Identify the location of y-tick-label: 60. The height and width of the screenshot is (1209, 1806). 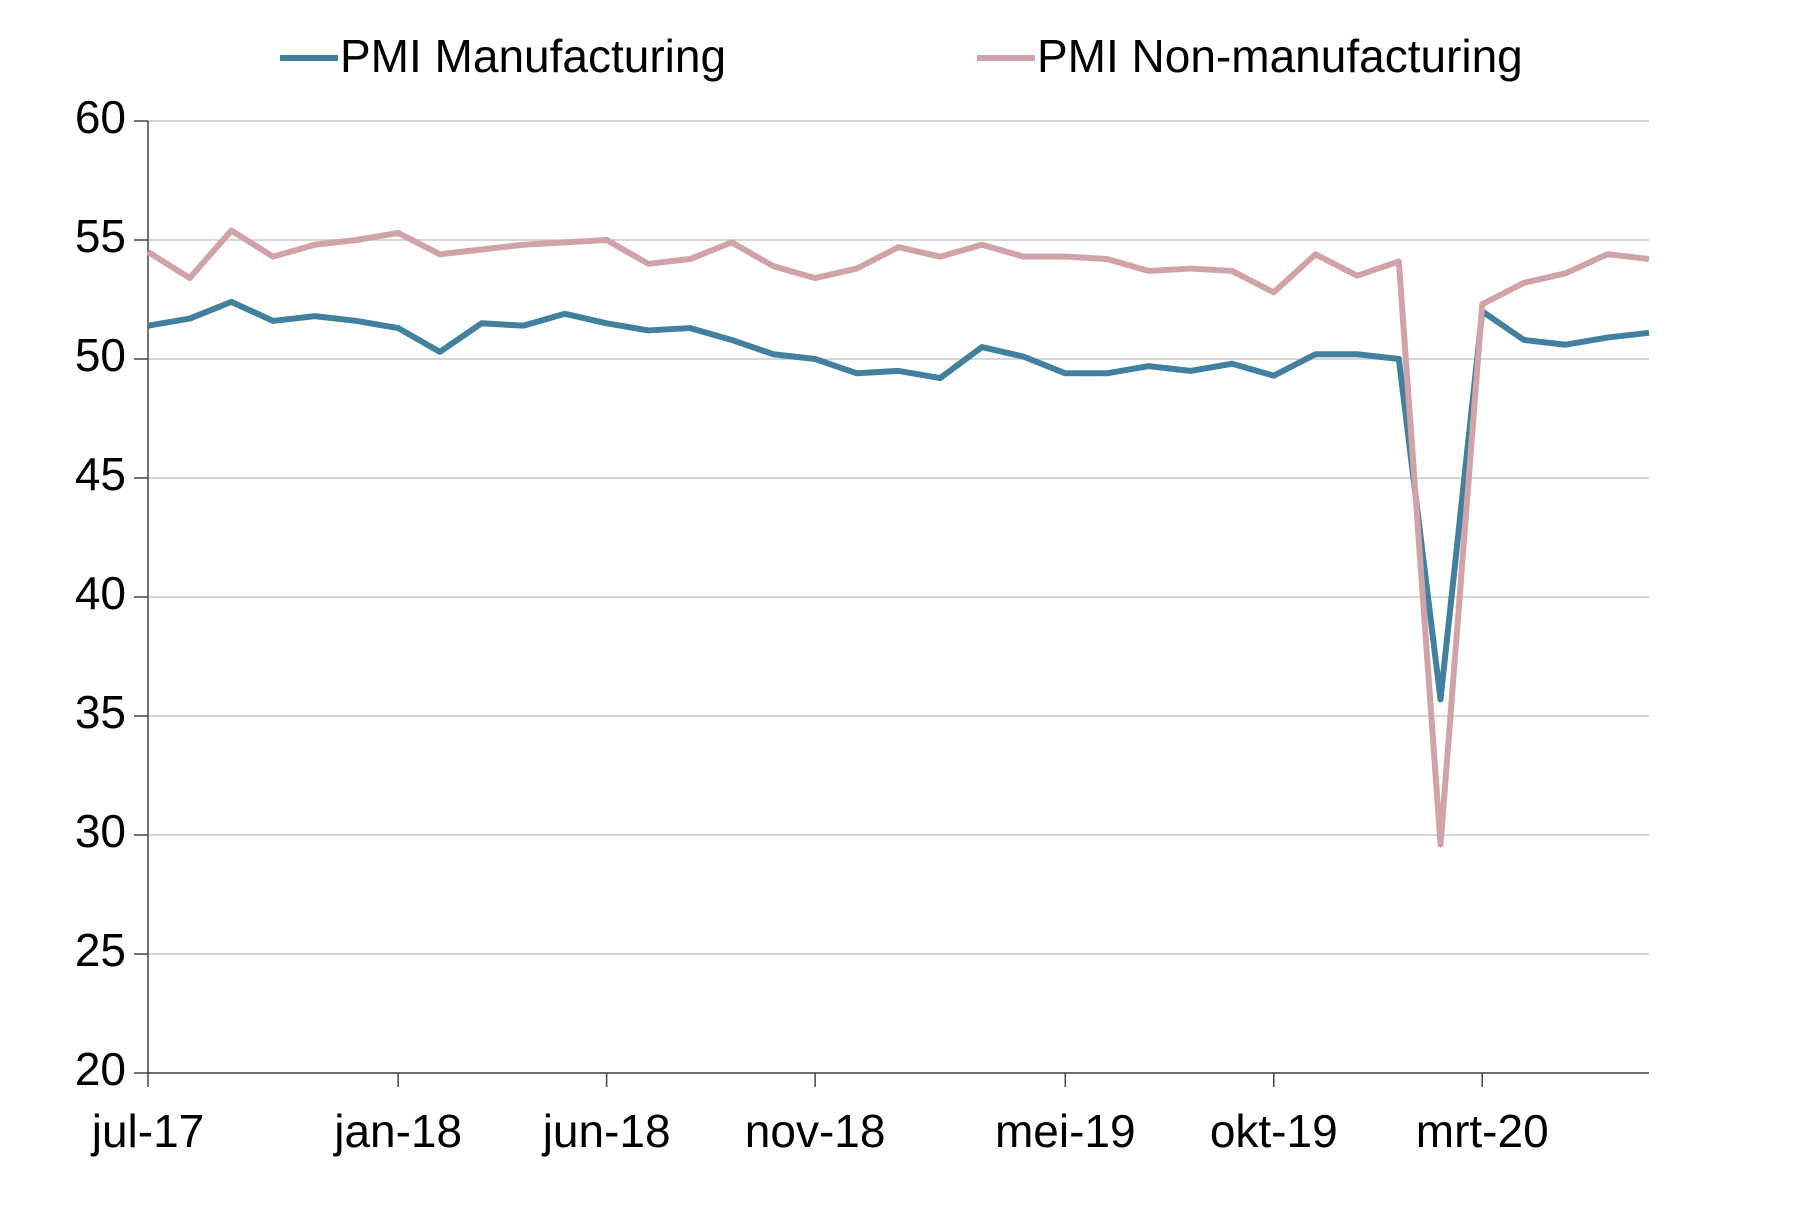
(100, 117).